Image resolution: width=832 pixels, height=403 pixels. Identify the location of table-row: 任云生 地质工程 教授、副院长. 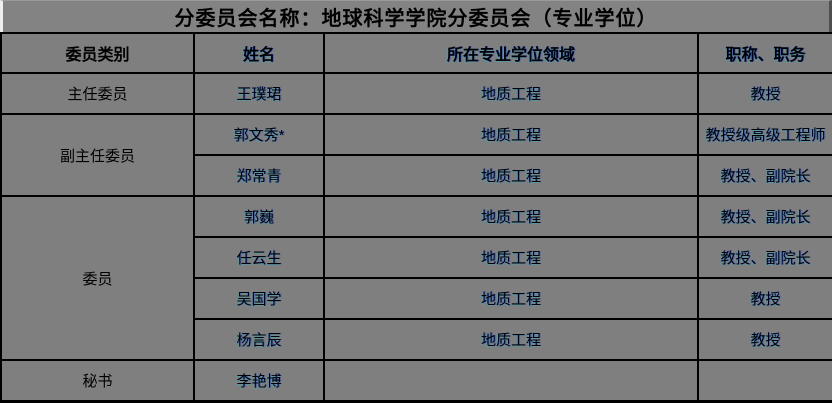
(416, 257).